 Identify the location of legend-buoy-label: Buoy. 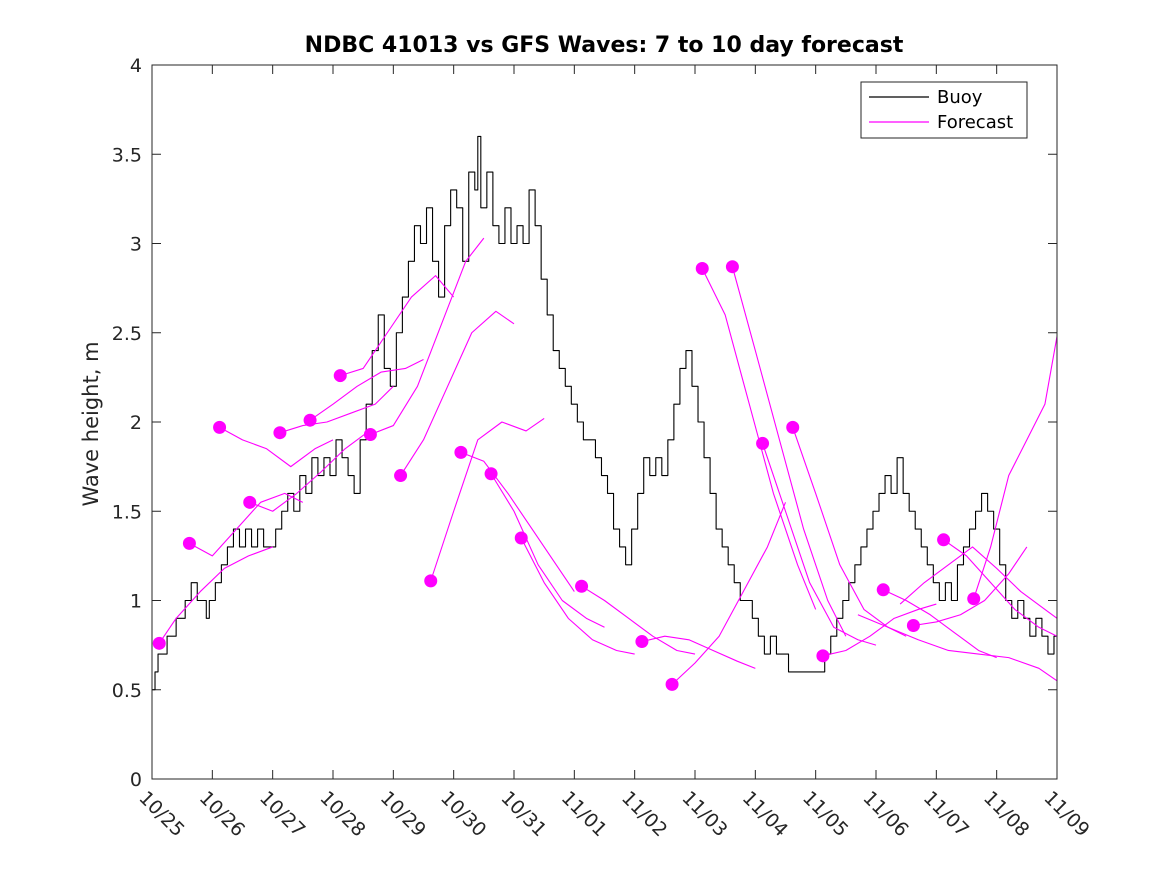
(960, 97).